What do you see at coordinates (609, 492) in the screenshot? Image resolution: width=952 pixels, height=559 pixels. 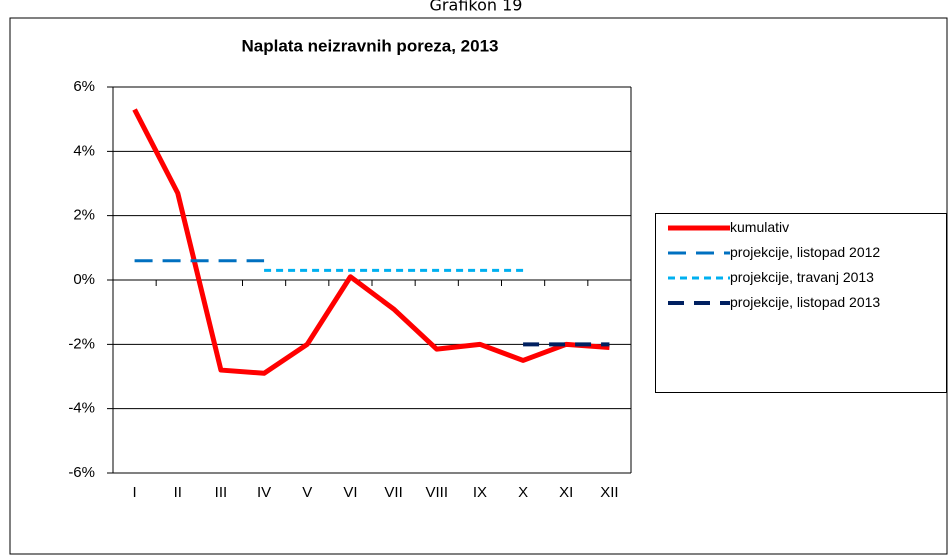 I see `x-tick-label: XII` at bounding box center [609, 492].